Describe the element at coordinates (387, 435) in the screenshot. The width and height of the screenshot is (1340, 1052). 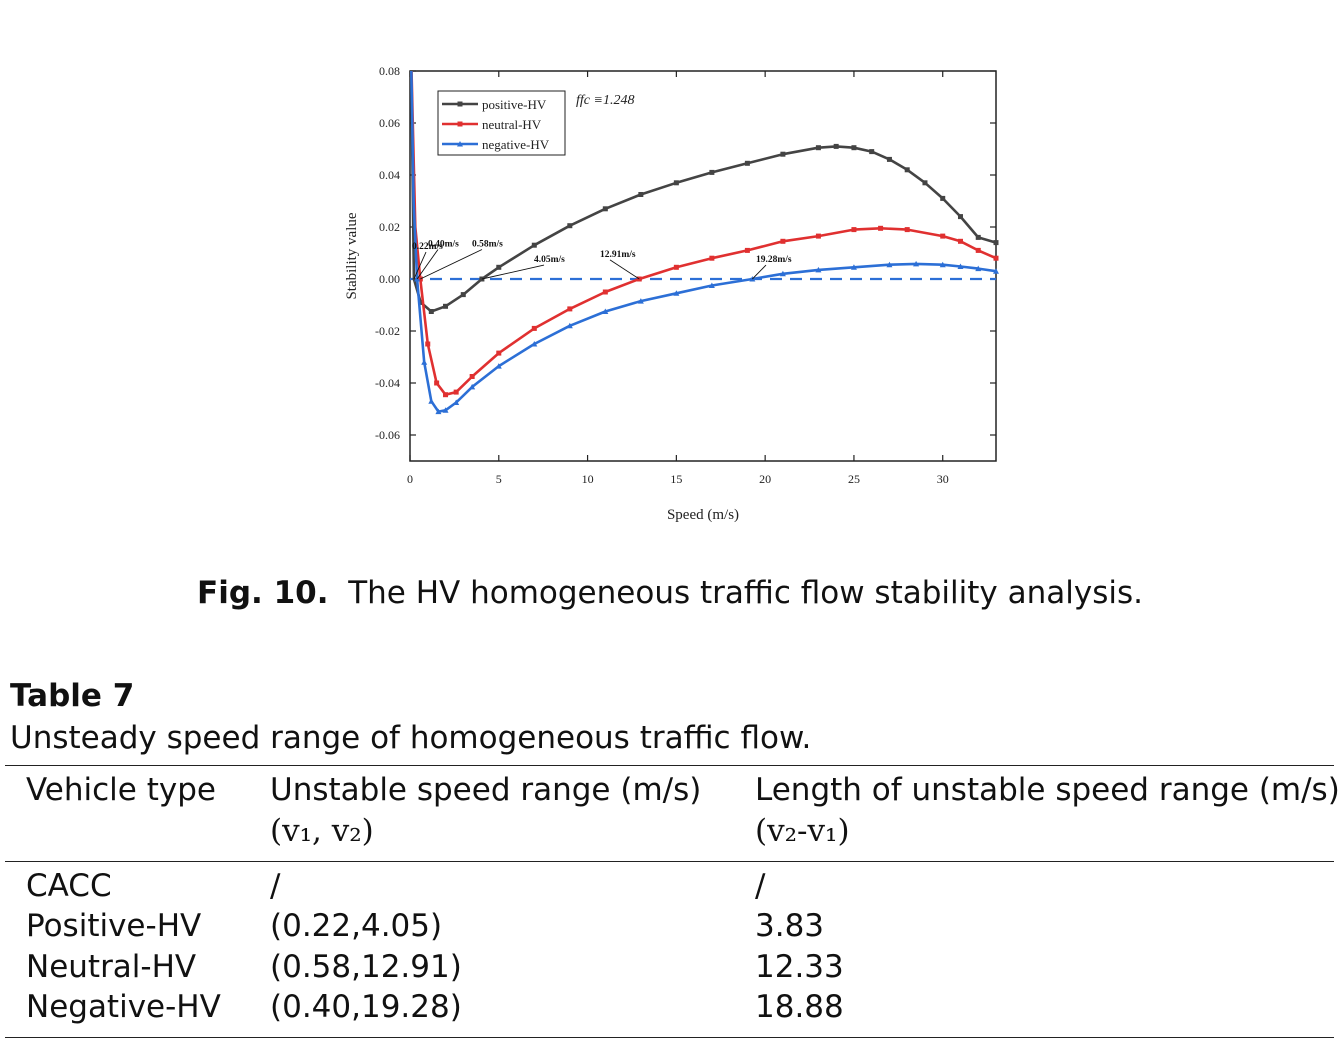
I see `y-tick-label: -0.06` at that location.